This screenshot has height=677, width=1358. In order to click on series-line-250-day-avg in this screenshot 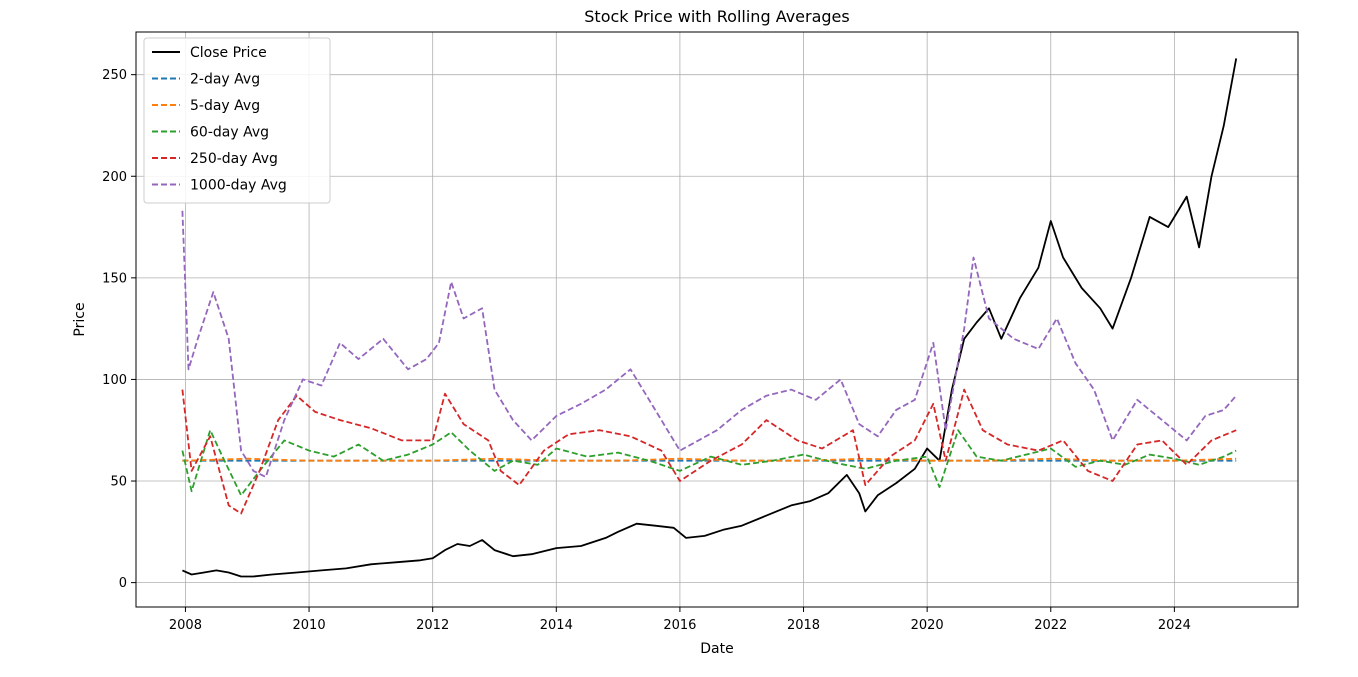, I will do `click(709, 451)`.